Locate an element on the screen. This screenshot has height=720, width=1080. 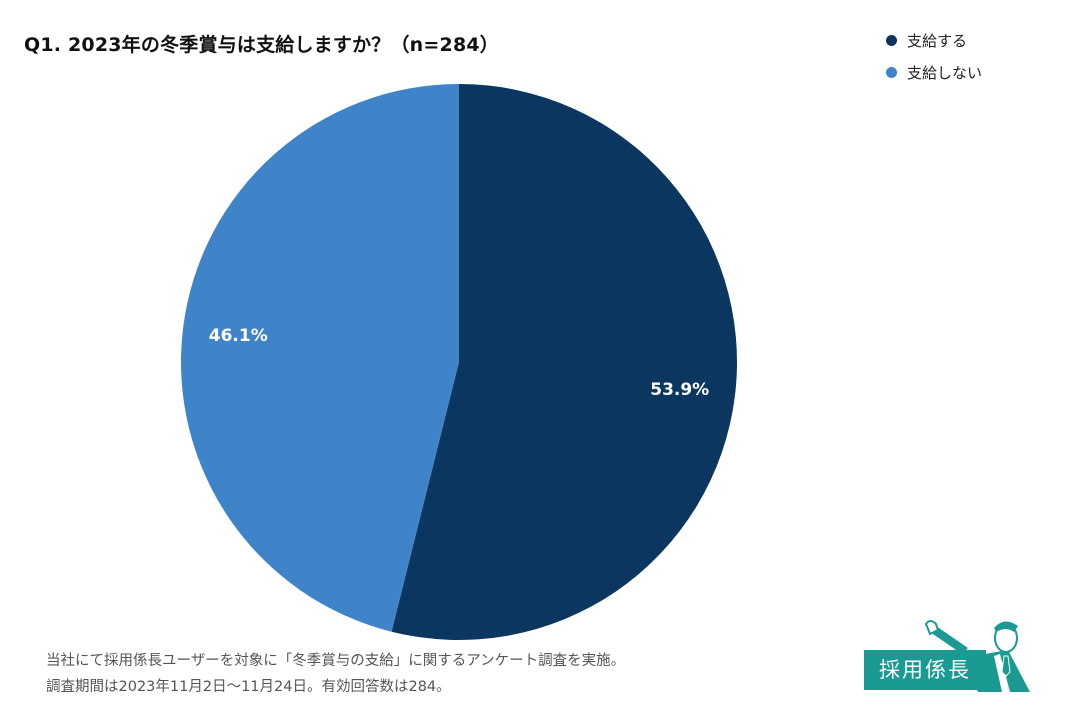
legend-label-no-pay: 支給しない is located at coordinates (945, 72).